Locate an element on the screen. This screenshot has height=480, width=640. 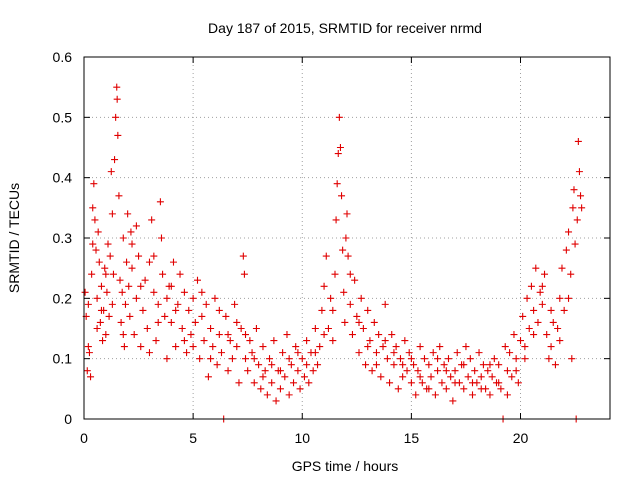
x-tick-label: 10 is located at coordinates (302, 438).